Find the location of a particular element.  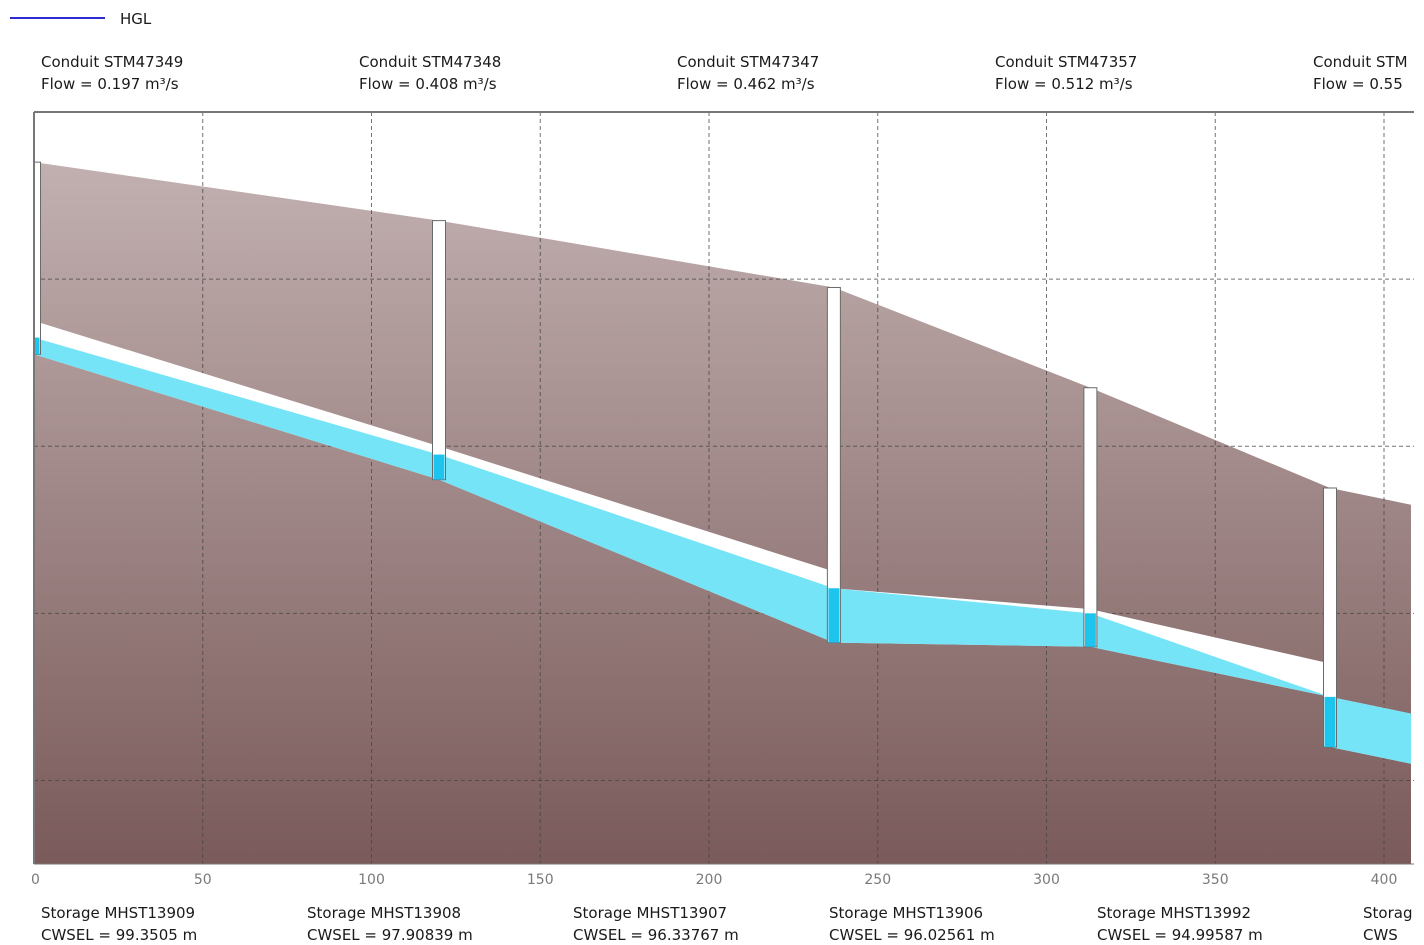

x-tick-label: 400 is located at coordinates (1384, 880).